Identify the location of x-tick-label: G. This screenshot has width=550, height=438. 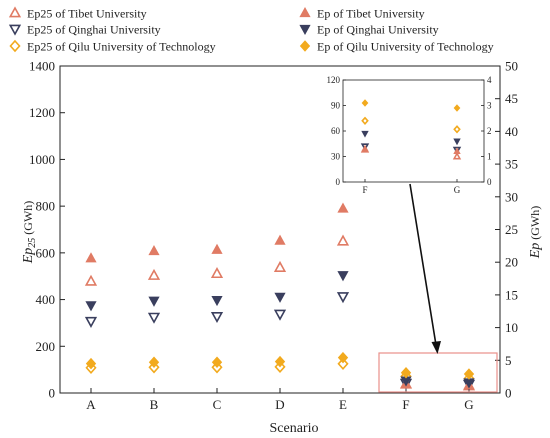
(468, 404).